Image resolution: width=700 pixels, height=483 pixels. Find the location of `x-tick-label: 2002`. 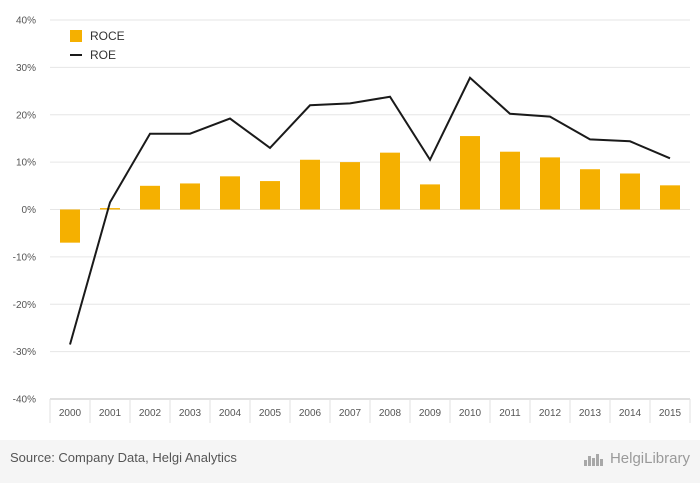

x-tick-label: 2002 is located at coordinates (150, 413).